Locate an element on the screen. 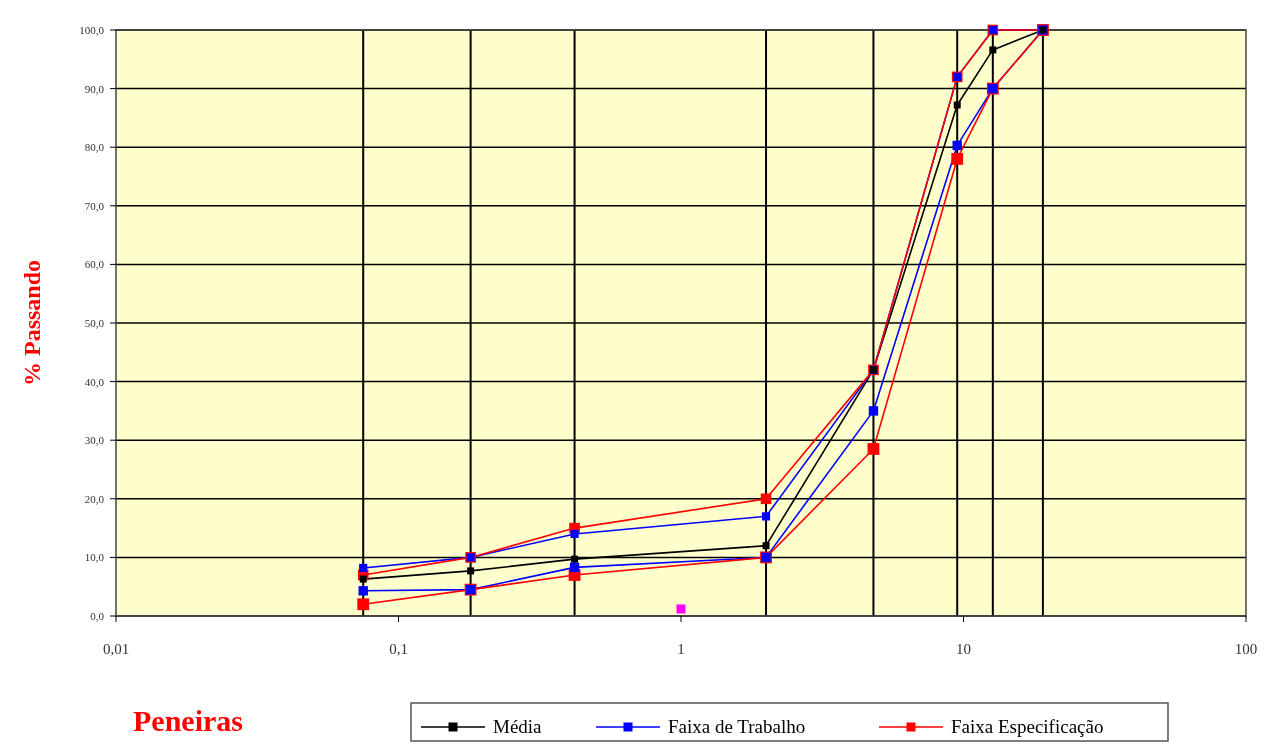 This screenshot has height=747, width=1273. y-tick-label: 90,0 is located at coordinates (94, 88).